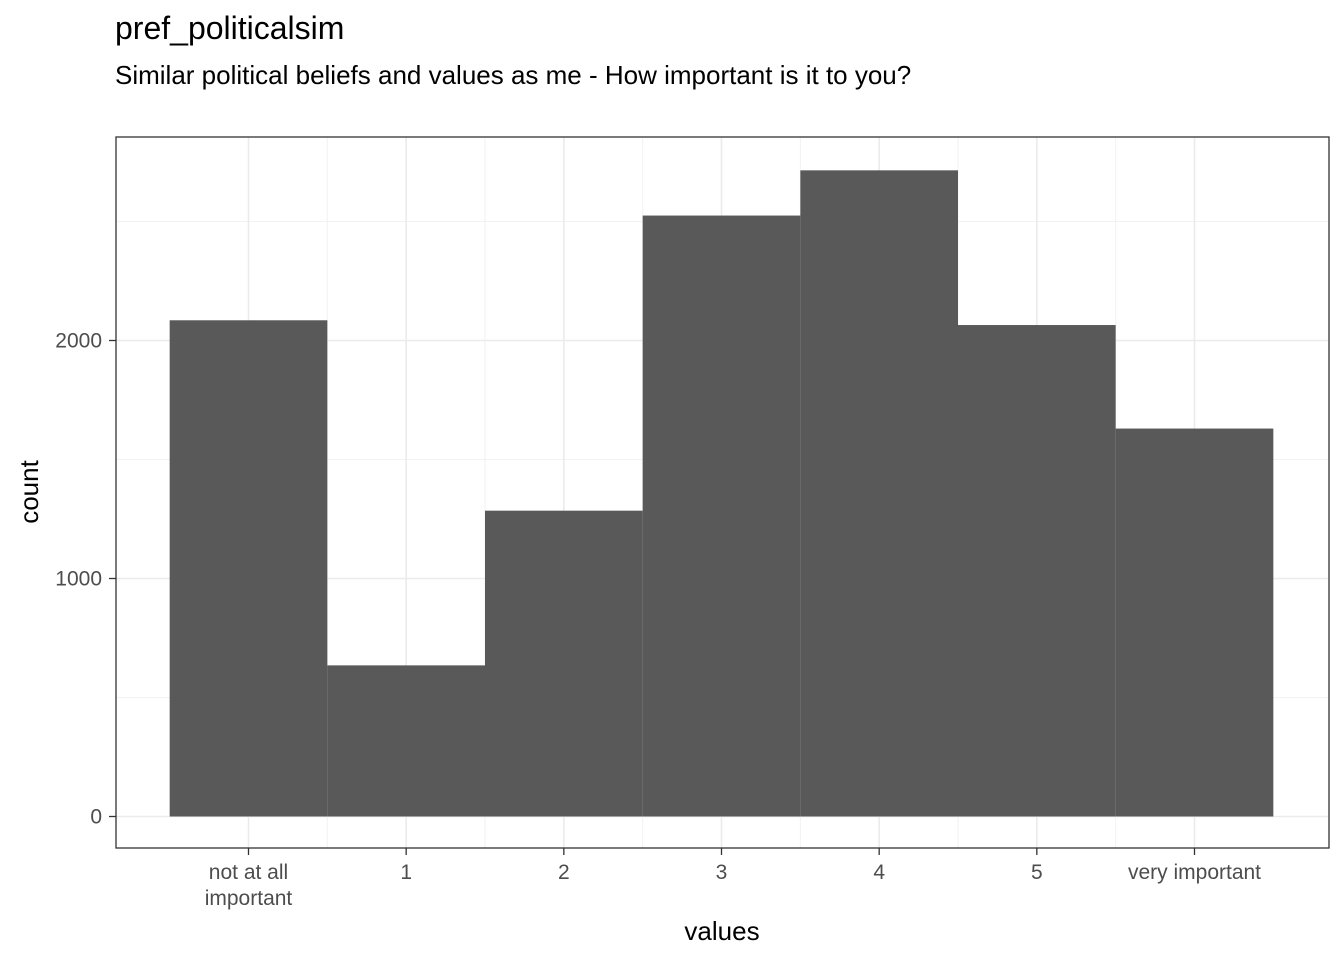 This screenshot has width=1344, height=960. I want to click on y-axis-title: count, so click(29, 491).